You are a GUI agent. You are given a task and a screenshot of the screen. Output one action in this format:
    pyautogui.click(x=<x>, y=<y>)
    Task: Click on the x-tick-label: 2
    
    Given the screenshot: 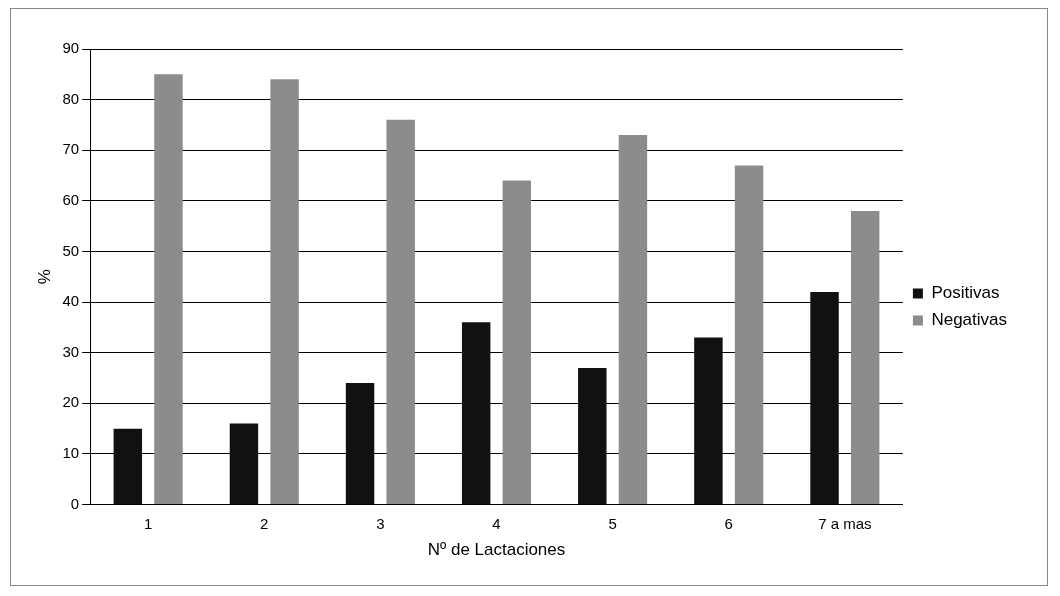 What is the action you would take?
    pyautogui.click(x=264, y=523)
    